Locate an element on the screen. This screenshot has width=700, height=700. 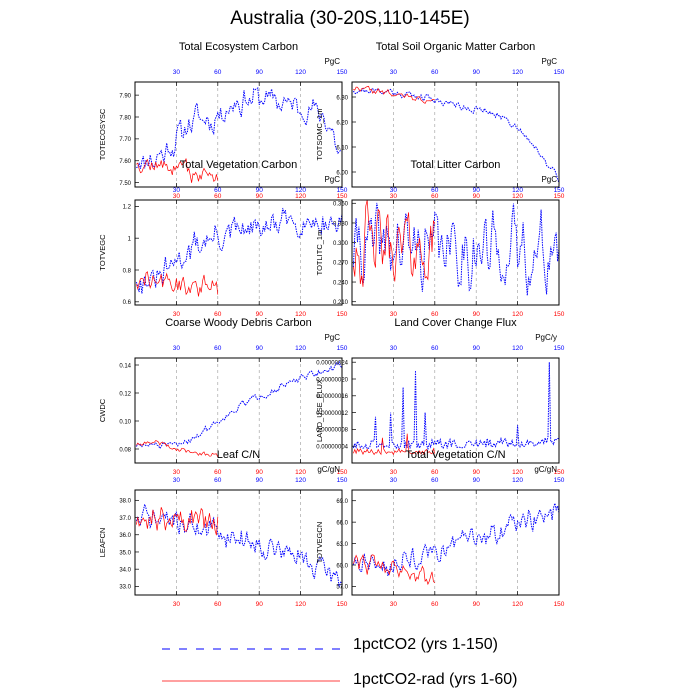
y-tick-label: 0.330 is located at coordinates (341, 224).